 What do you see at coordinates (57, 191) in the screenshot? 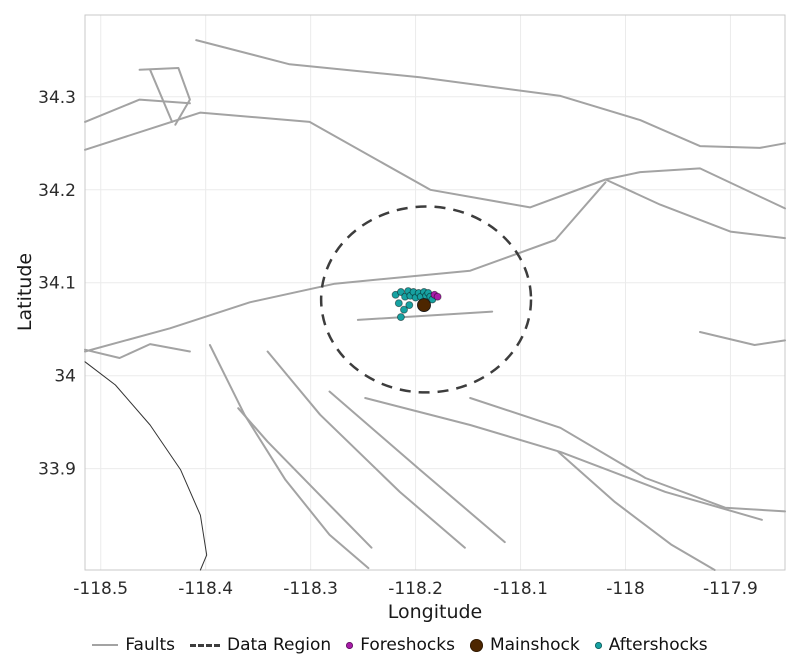
I see `y-tick-label: 34.2` at bounding box center [57, 191].